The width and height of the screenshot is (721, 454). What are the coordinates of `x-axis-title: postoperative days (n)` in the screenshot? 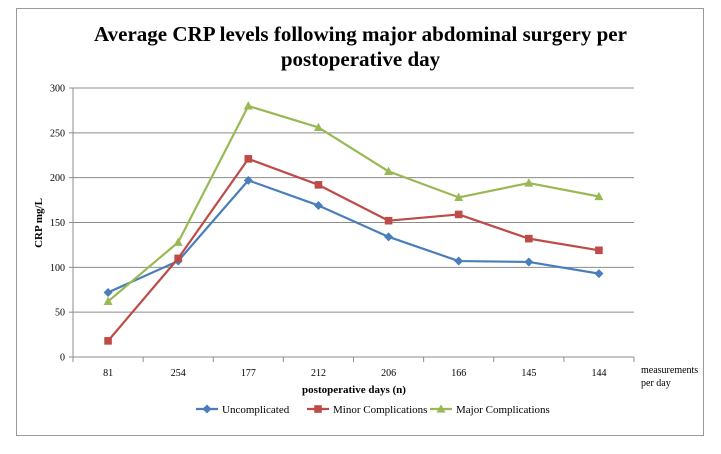 It's located at (354, 390).